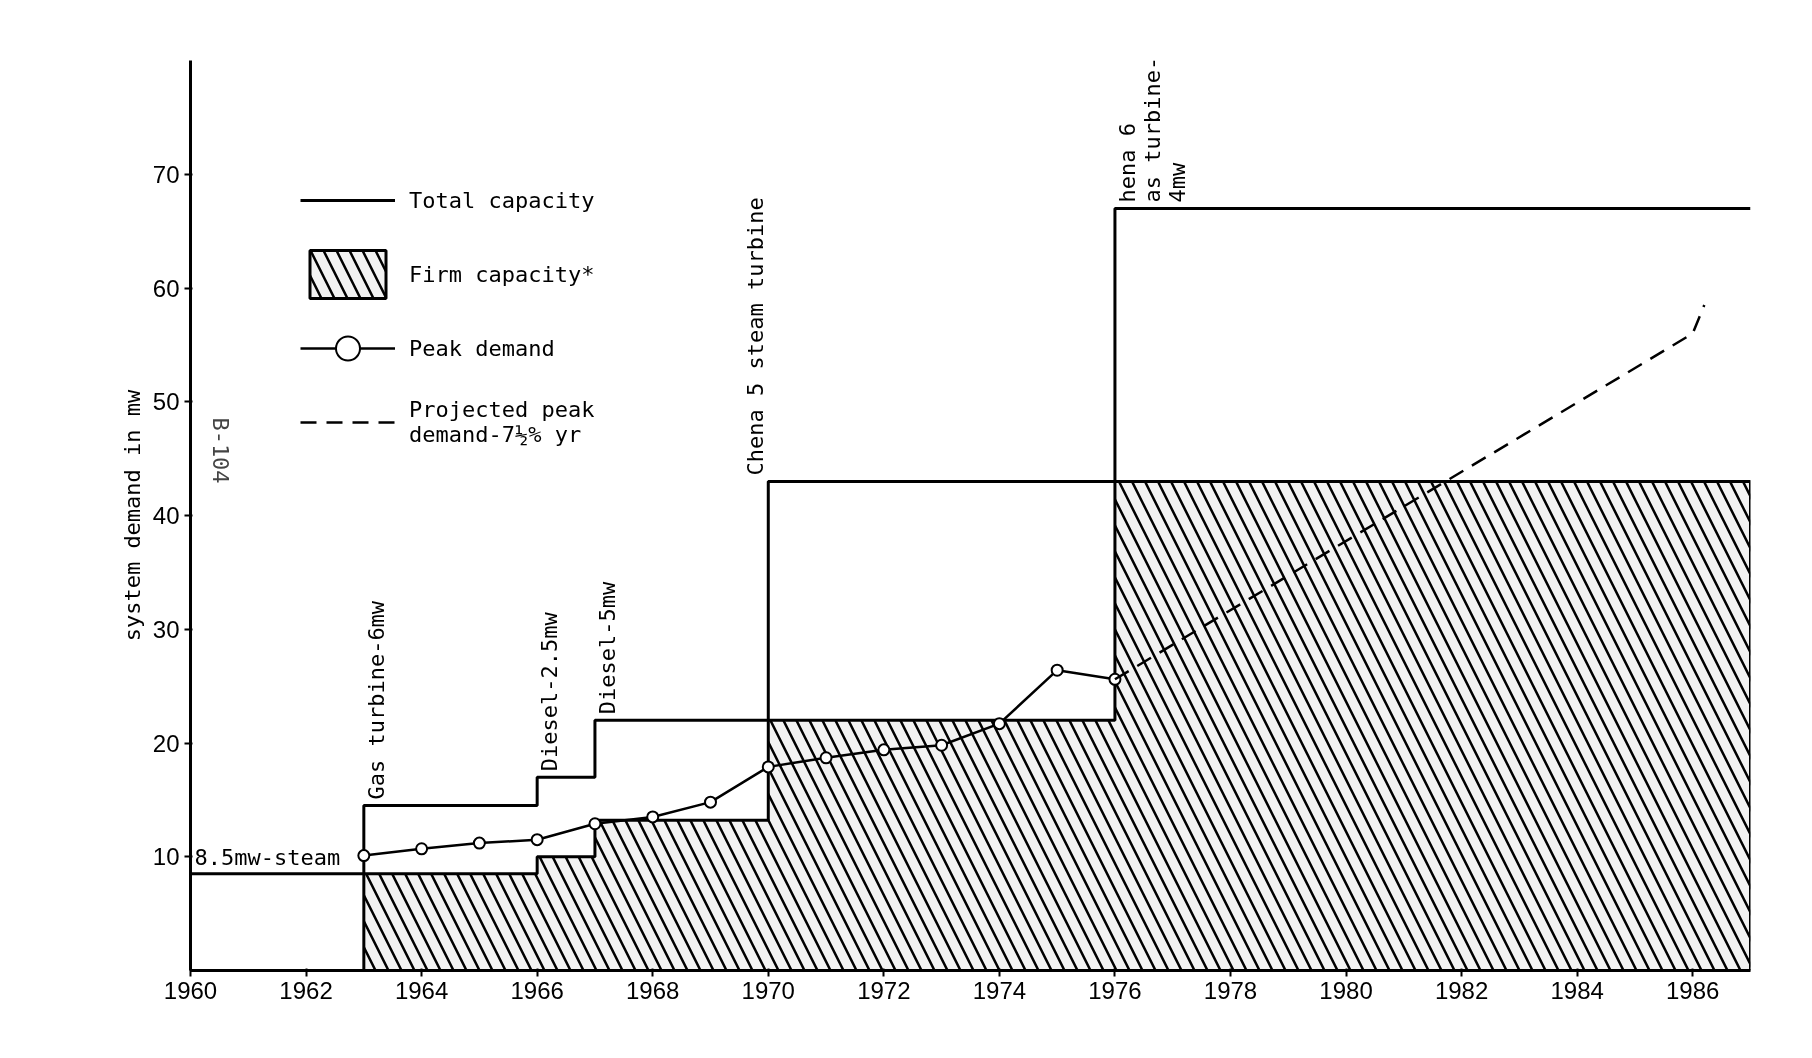 The image size is (1812, 1058). I want to click on legend-label: Total capacity, so click(502, 200).